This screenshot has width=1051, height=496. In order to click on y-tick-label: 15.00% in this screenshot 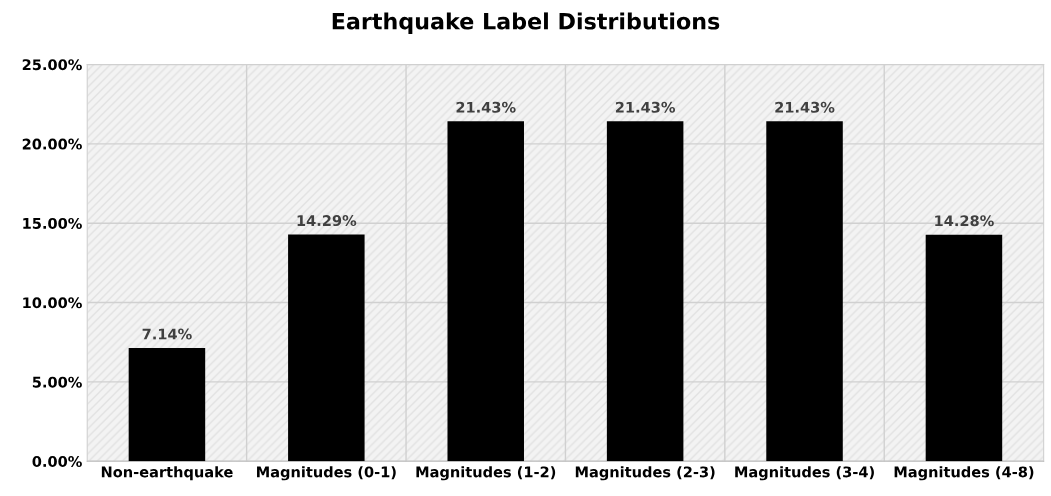, I will do `click(52, 223)`.